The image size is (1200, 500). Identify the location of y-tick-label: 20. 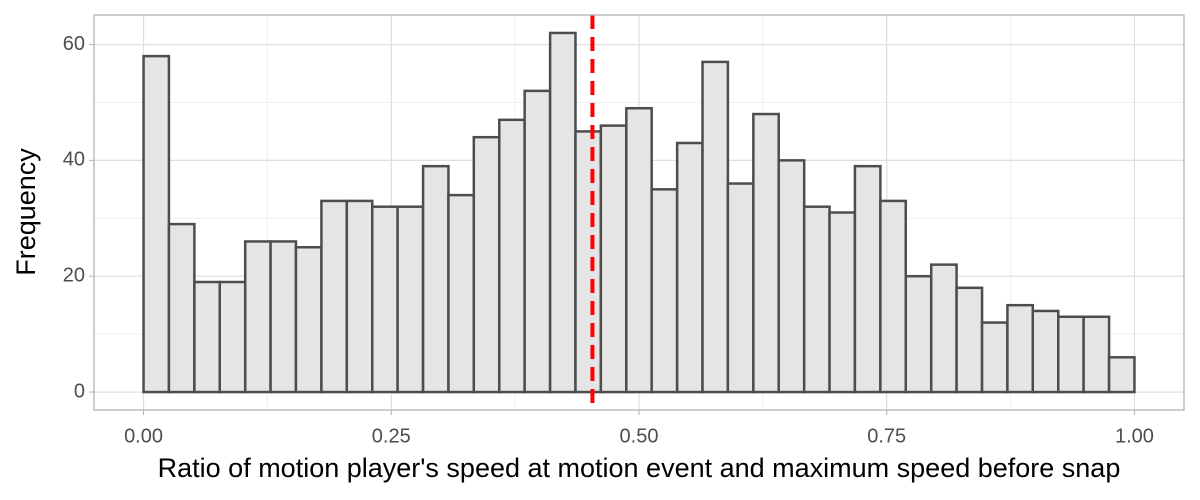
(74, 275).